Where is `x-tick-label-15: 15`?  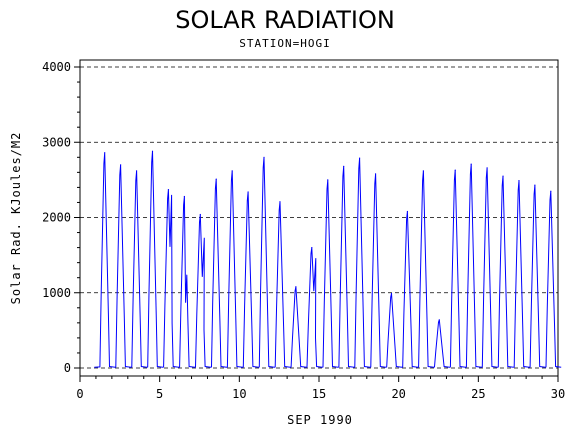 x-tick-label-15: 15 is located at coordinates (319, 394).